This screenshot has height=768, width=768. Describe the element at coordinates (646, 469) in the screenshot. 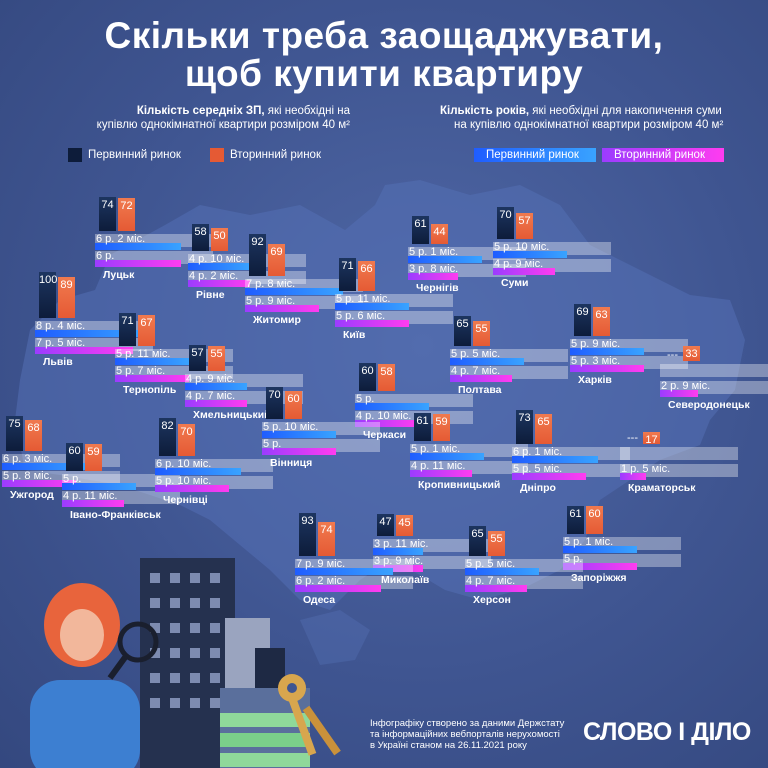

I see `secondary-years-label: 1 р. 5 міс.` at that location.